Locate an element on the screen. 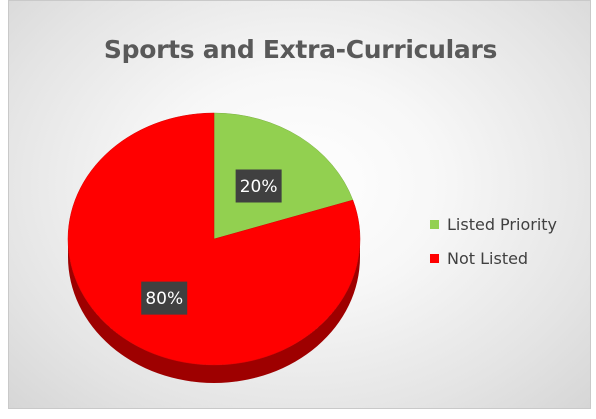 This screenshot has height=419, width=596. legend-swatch-listed-priority is located at coordinates (434, 224).